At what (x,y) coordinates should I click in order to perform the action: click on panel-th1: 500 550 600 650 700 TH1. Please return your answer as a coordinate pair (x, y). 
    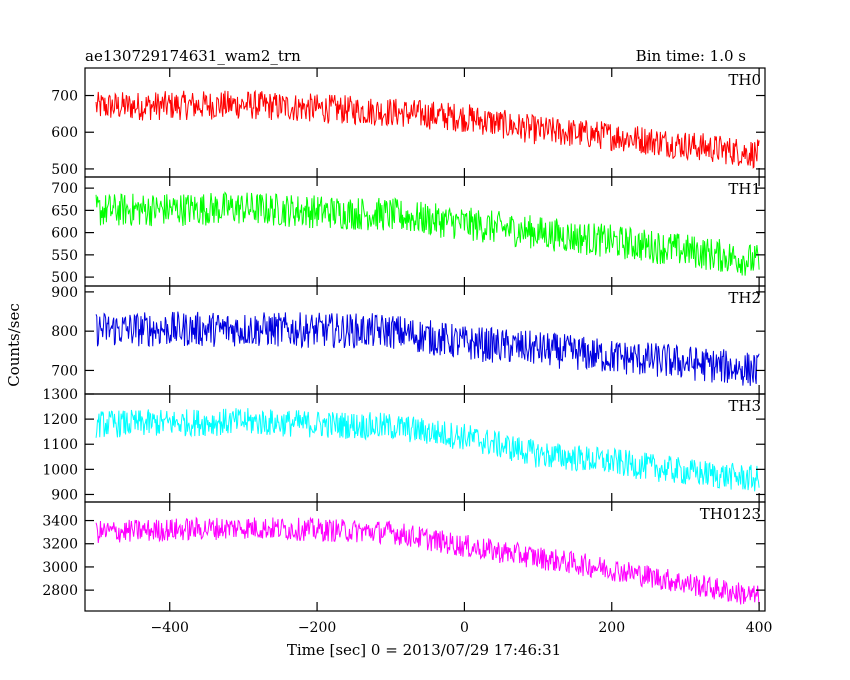
    Looking at the image, I should click on (408, 231).